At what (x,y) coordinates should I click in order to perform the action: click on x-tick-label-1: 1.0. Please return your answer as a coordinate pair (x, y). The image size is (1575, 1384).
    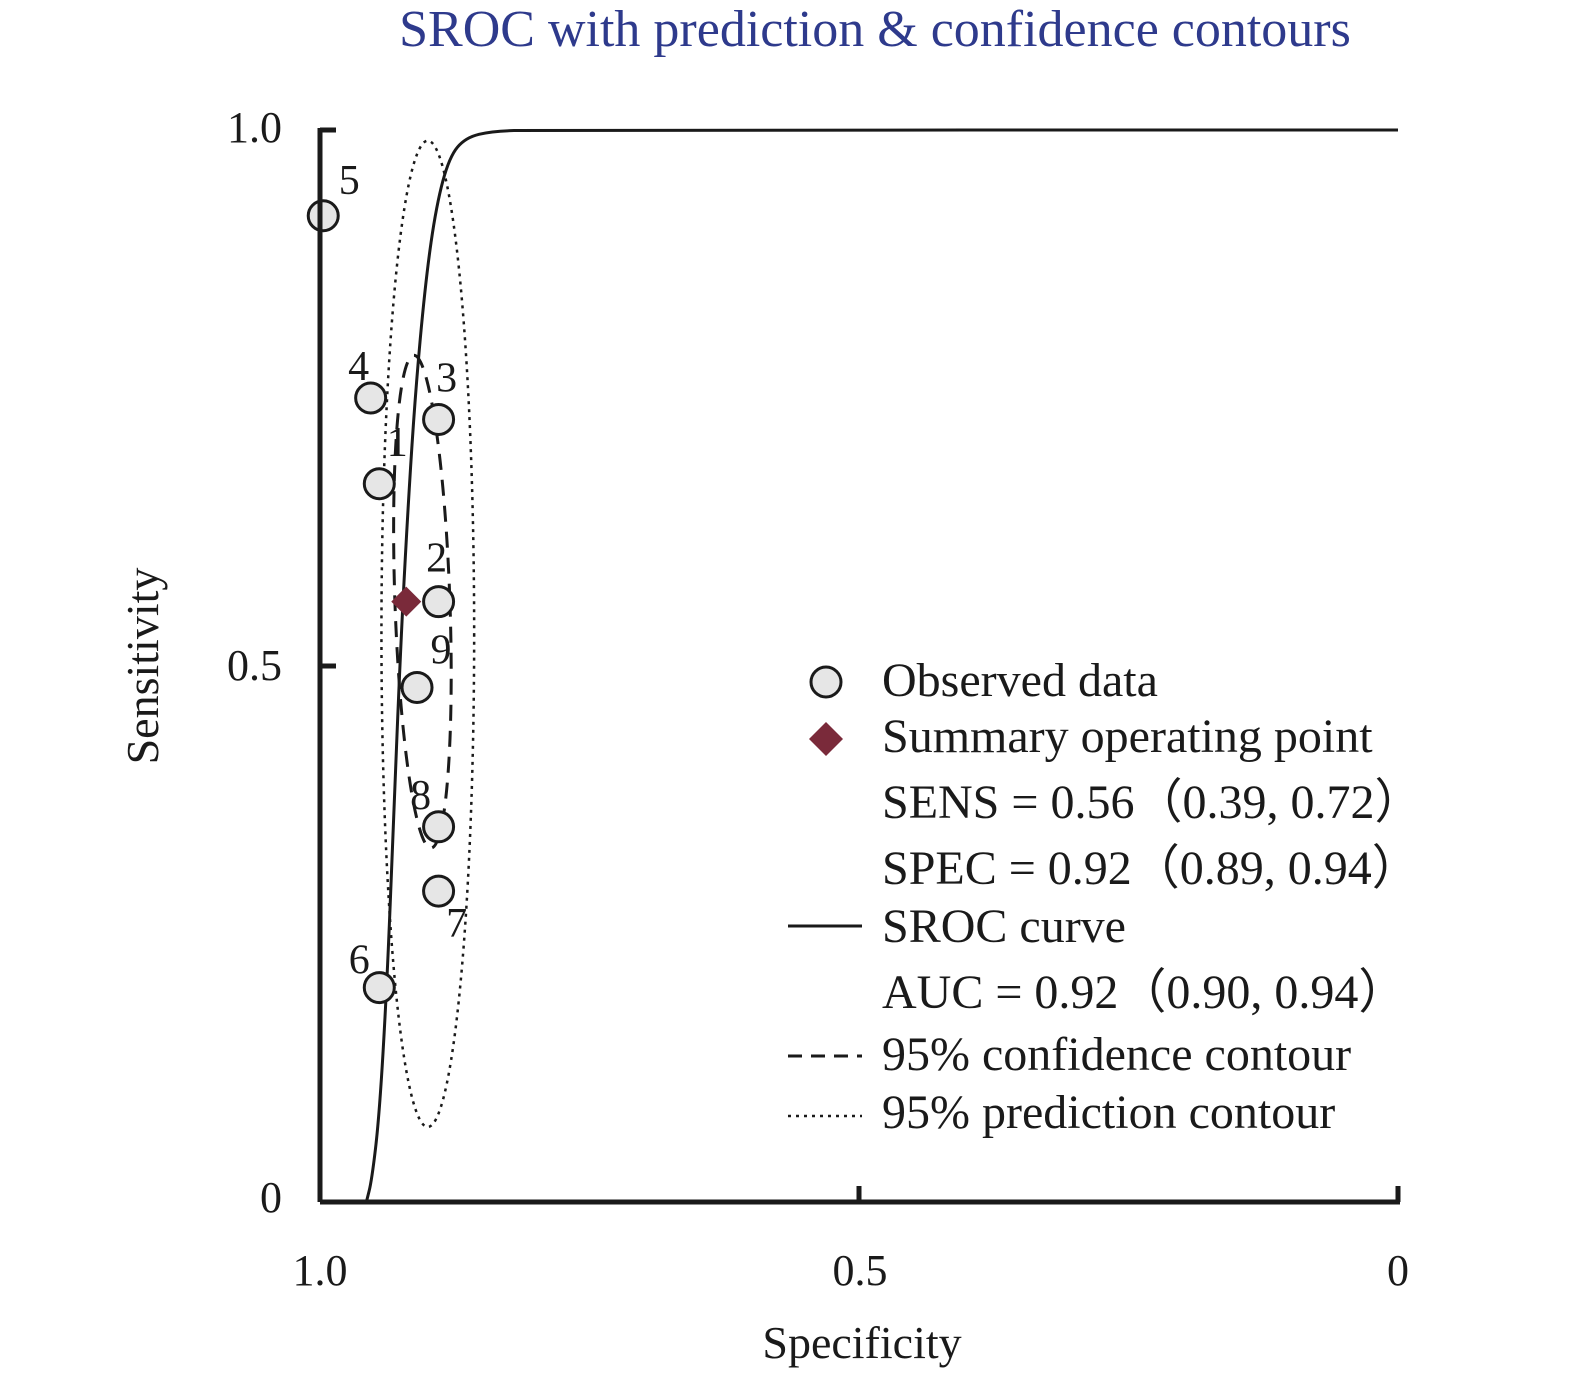
    Looking at the image, I should click on (320, 1270).